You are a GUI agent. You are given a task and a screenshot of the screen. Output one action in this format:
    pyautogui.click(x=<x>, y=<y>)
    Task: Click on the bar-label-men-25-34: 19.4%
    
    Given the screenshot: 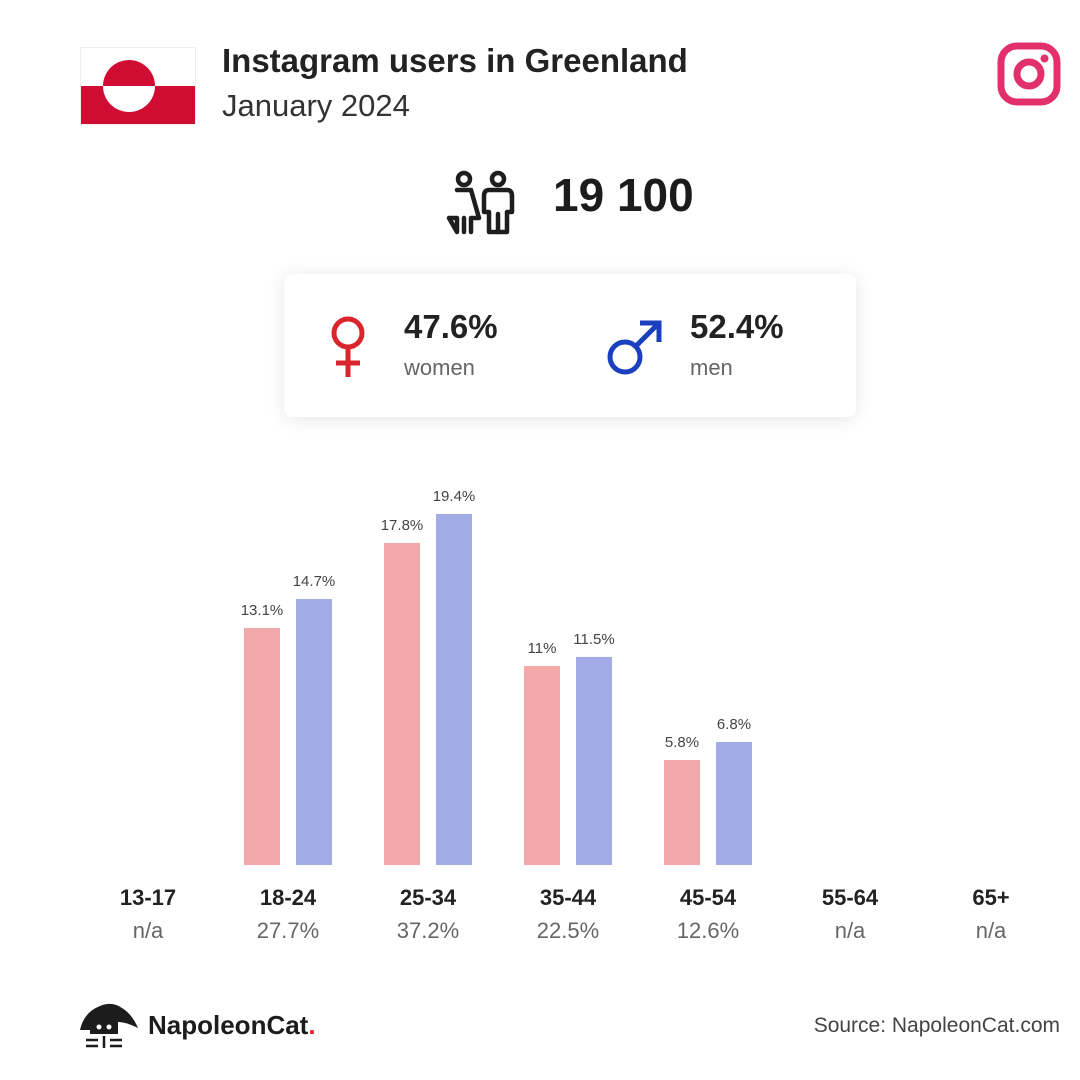 What is the action you would take?
    pyautogui.click(x=454, y=496)
    